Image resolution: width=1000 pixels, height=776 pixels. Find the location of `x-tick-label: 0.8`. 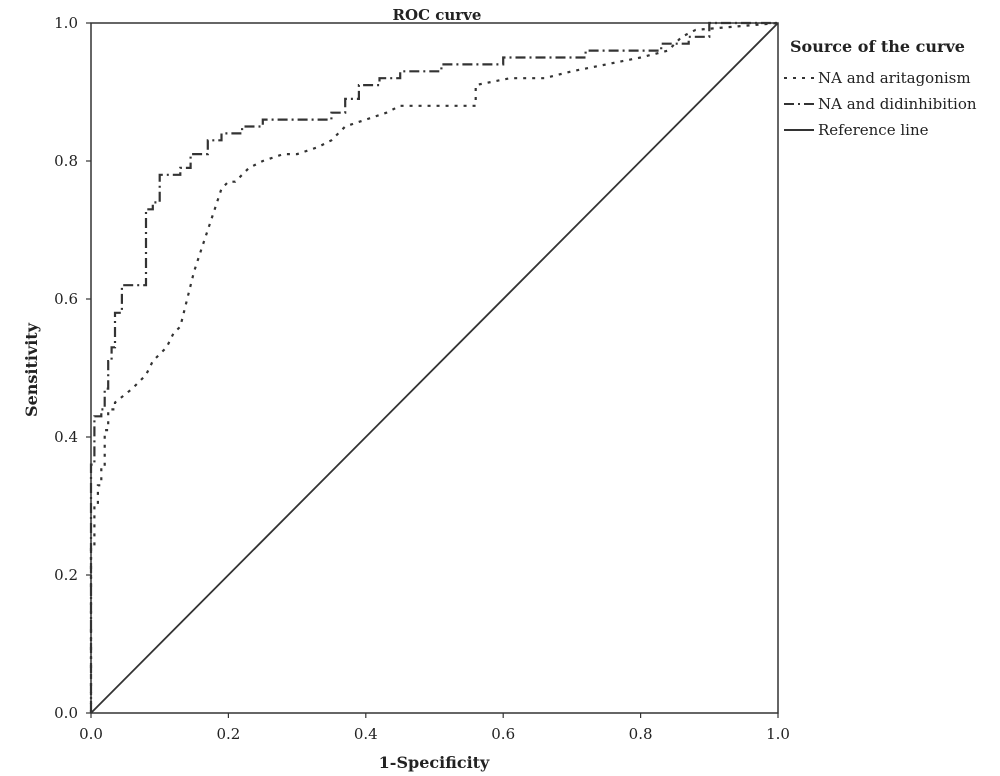

x-tick-label: 0.8 is located at coordinates (641, 734).